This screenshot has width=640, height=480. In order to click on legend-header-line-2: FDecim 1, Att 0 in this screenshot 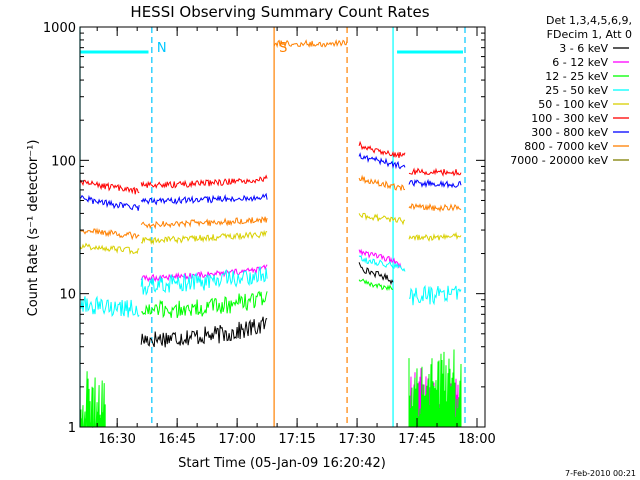, I will do `click(589, 34)`.